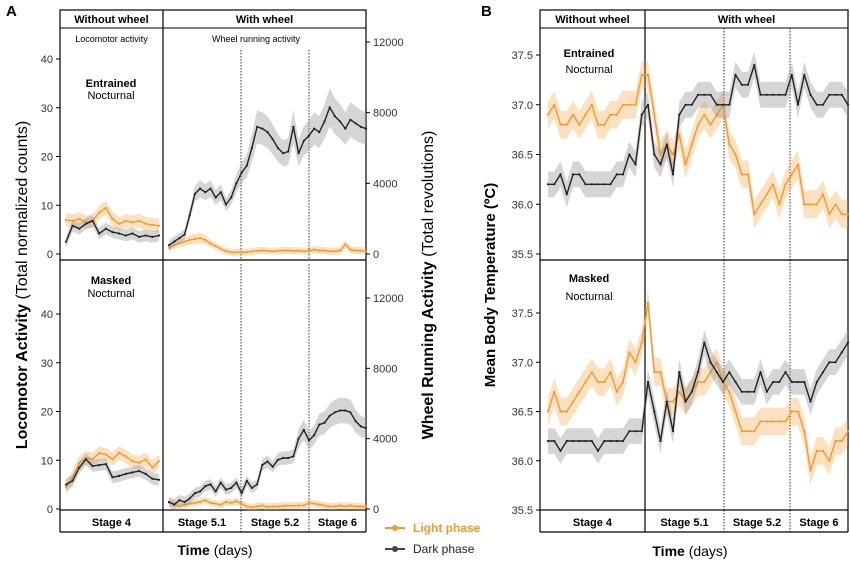 This screenshot has height=562, width=850. Describe the element at coordinates (47, 315) in the screenshot. I see `left-tick-label: 40` at that location.